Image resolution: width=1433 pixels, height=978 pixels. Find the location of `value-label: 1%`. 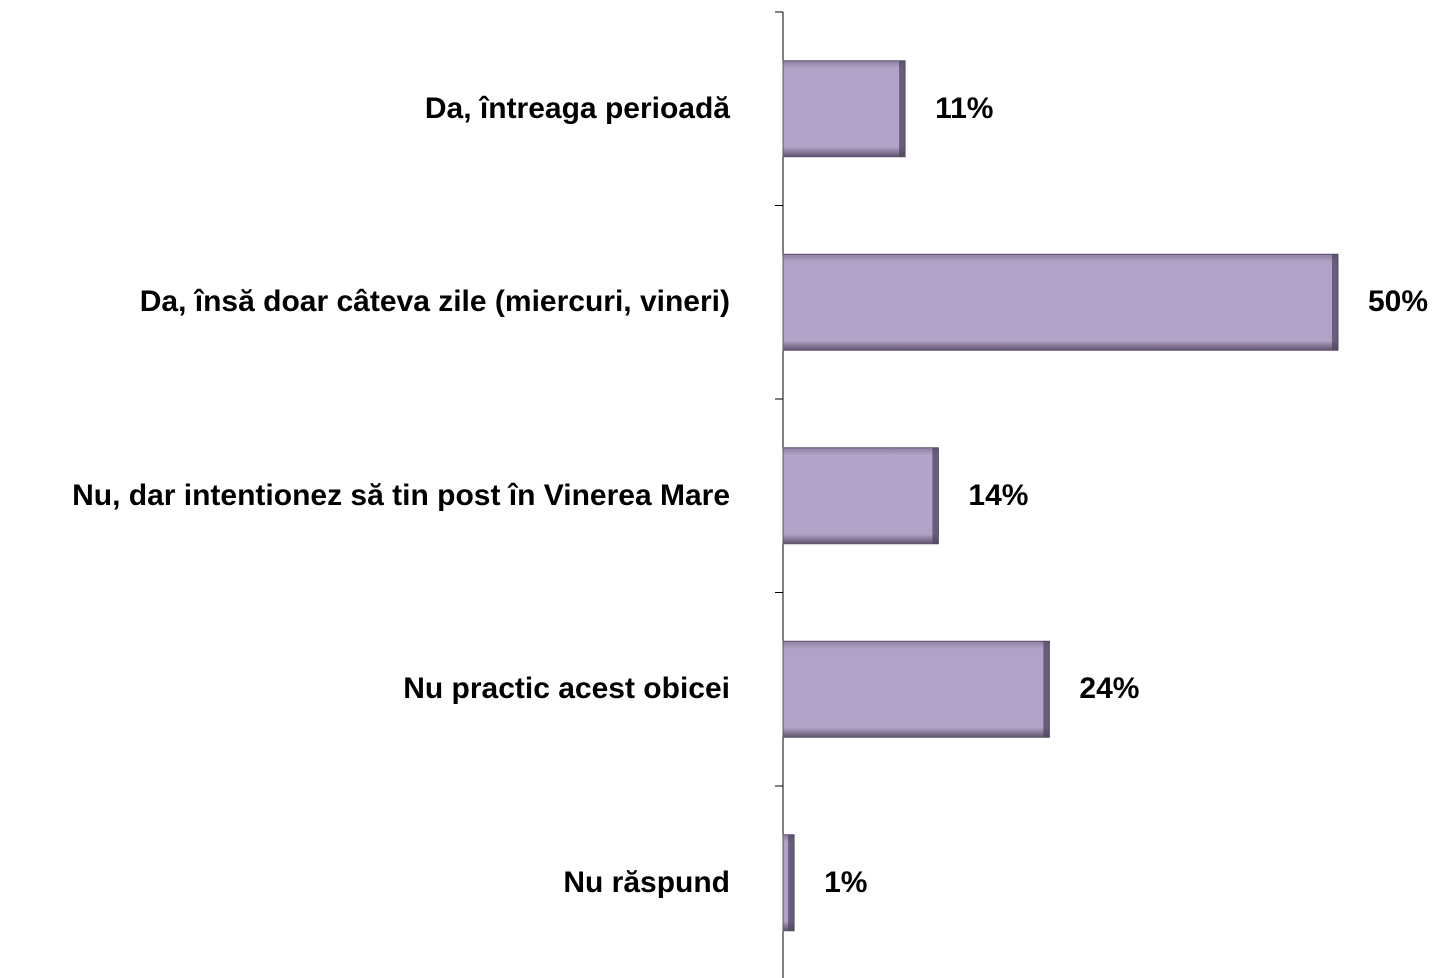

value-label: 1% is located at coordinates (846, 882).